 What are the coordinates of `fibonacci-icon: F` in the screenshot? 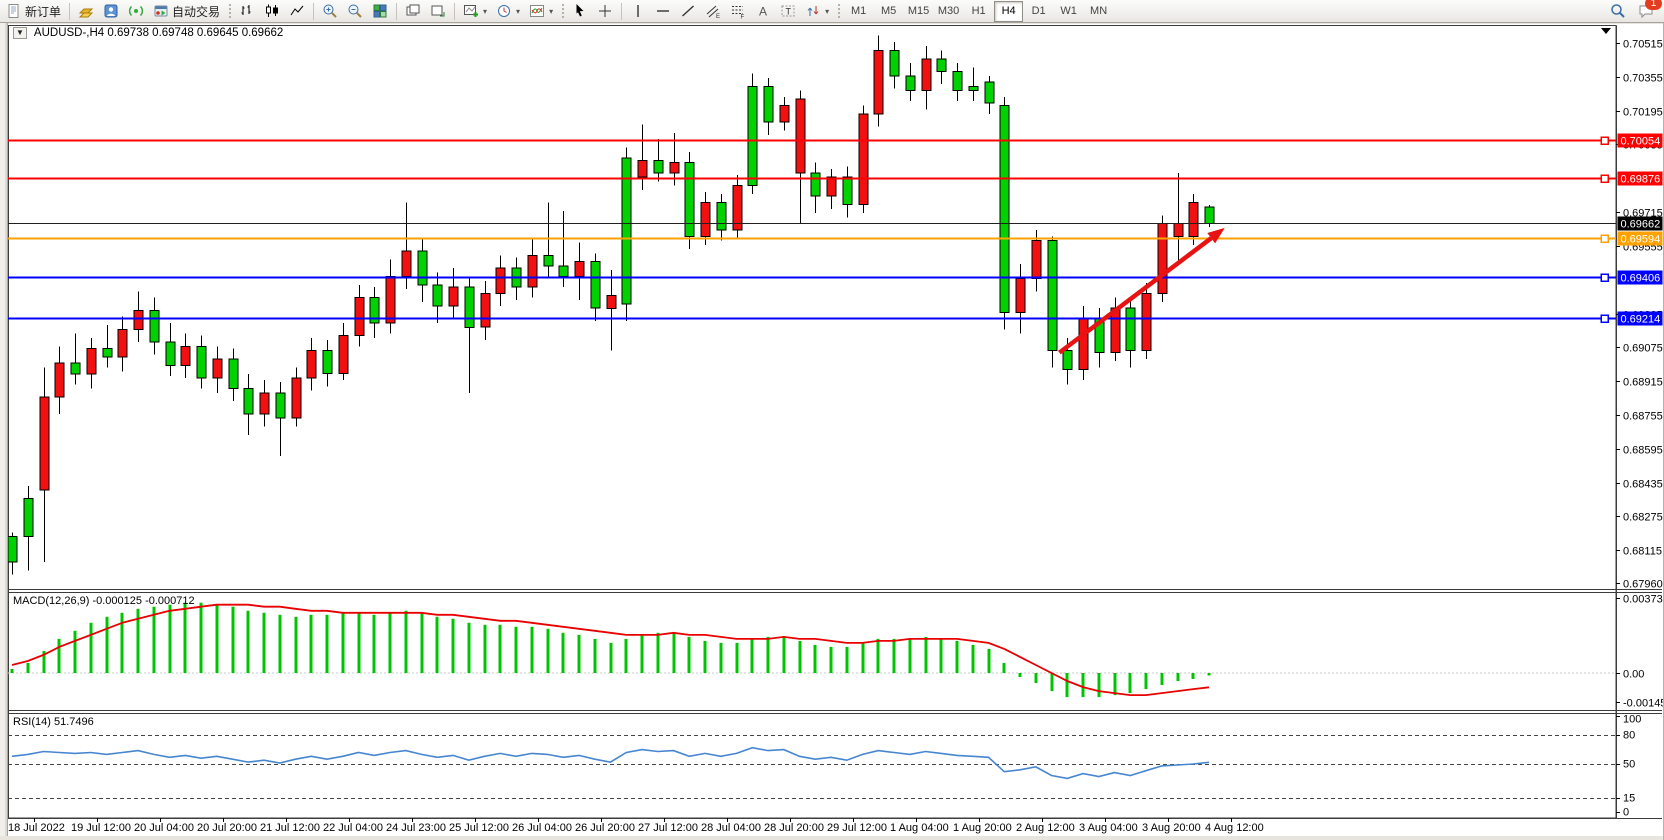 It's located at (738, 11).